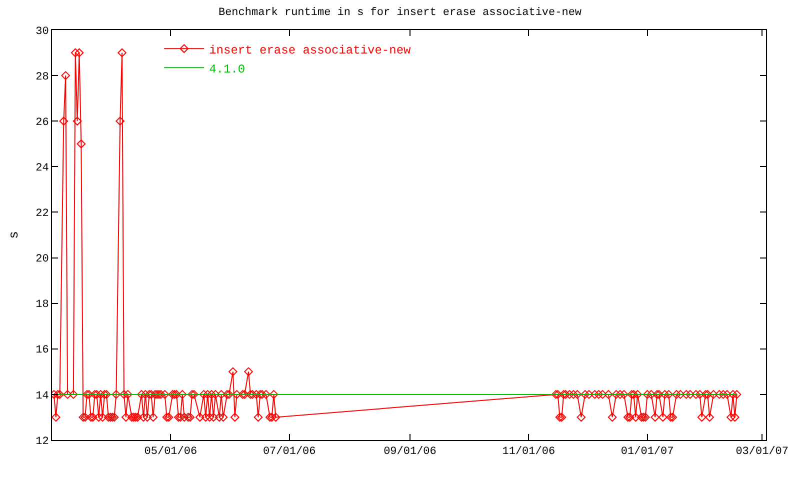 The height and width of the screenshot is (480, 800). Describe the element at coordinates (410, 452) in the screenshot. I see `x-tick-label: 09/01/06` at that location.